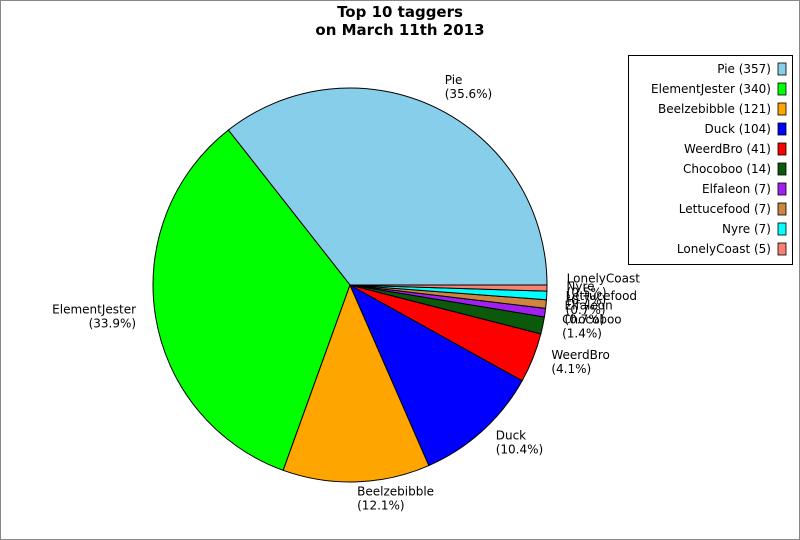  What do you see at coordinates (582, 333) in the screenshot?
I see `slice-percent: (1.4%)` at bounding box center [582, 333].